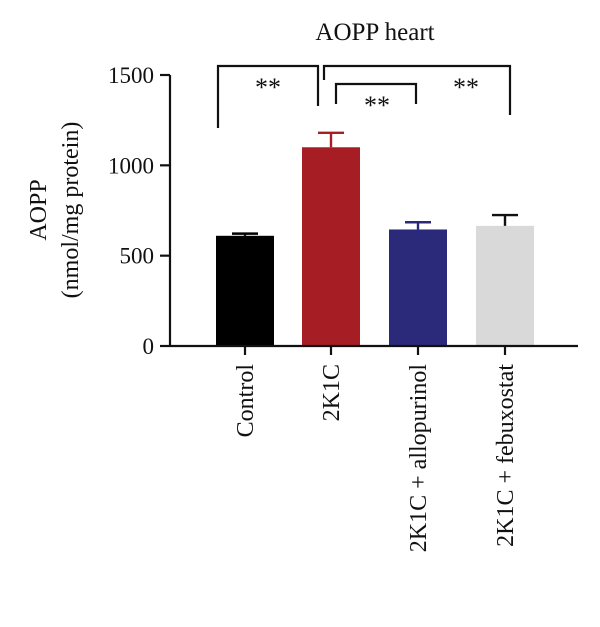 The image size is (600, 627). I want to click on y-tick-label-1: 500, so click(137, 256).